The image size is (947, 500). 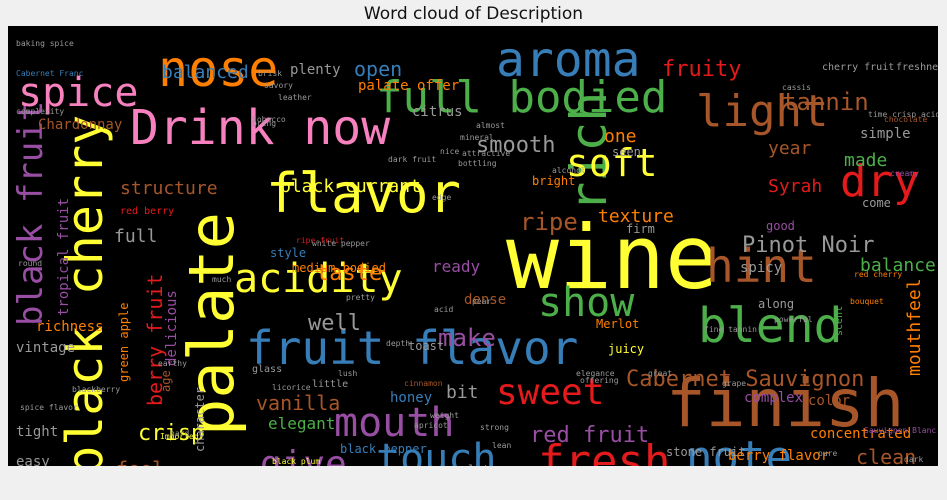 I want to click on word-lush: lush, so click(x=347, y=373).